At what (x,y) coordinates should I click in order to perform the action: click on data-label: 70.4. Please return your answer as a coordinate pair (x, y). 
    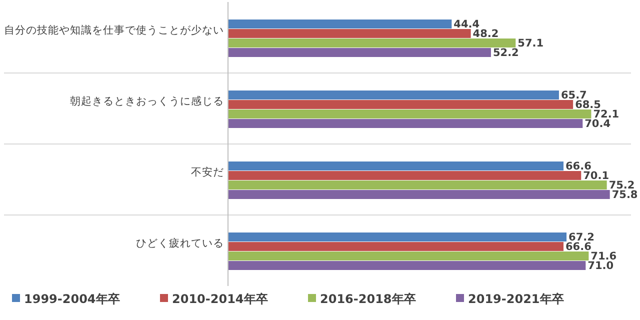
    Looking at the image, I should click on (597, 124).